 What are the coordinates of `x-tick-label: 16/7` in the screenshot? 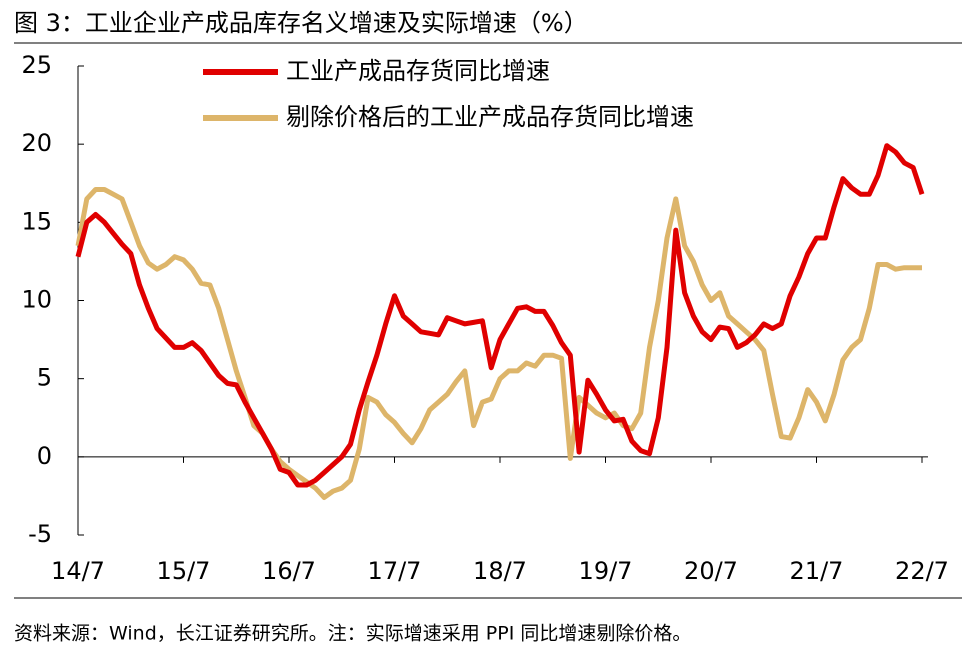 It's located at (289, 571).